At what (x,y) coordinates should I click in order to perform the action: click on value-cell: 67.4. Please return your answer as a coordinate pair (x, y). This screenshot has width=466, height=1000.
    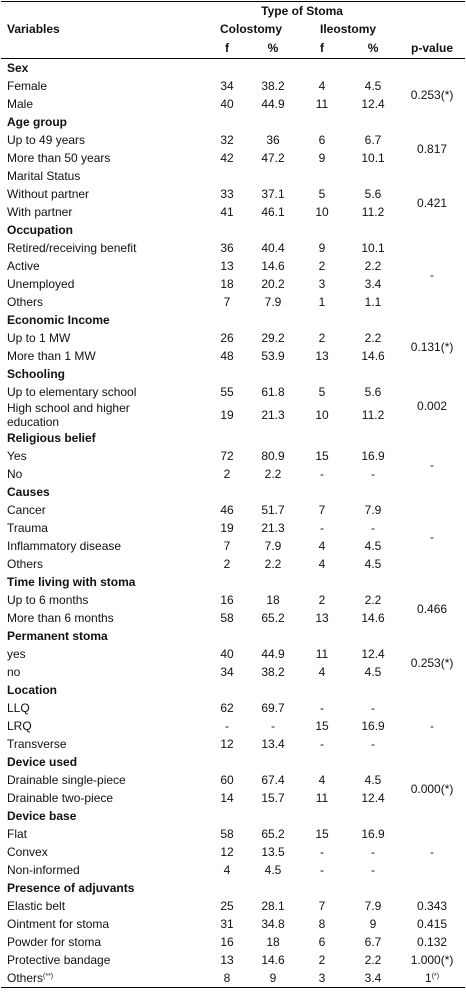
    Looking at the image, I should click on (273, 779).